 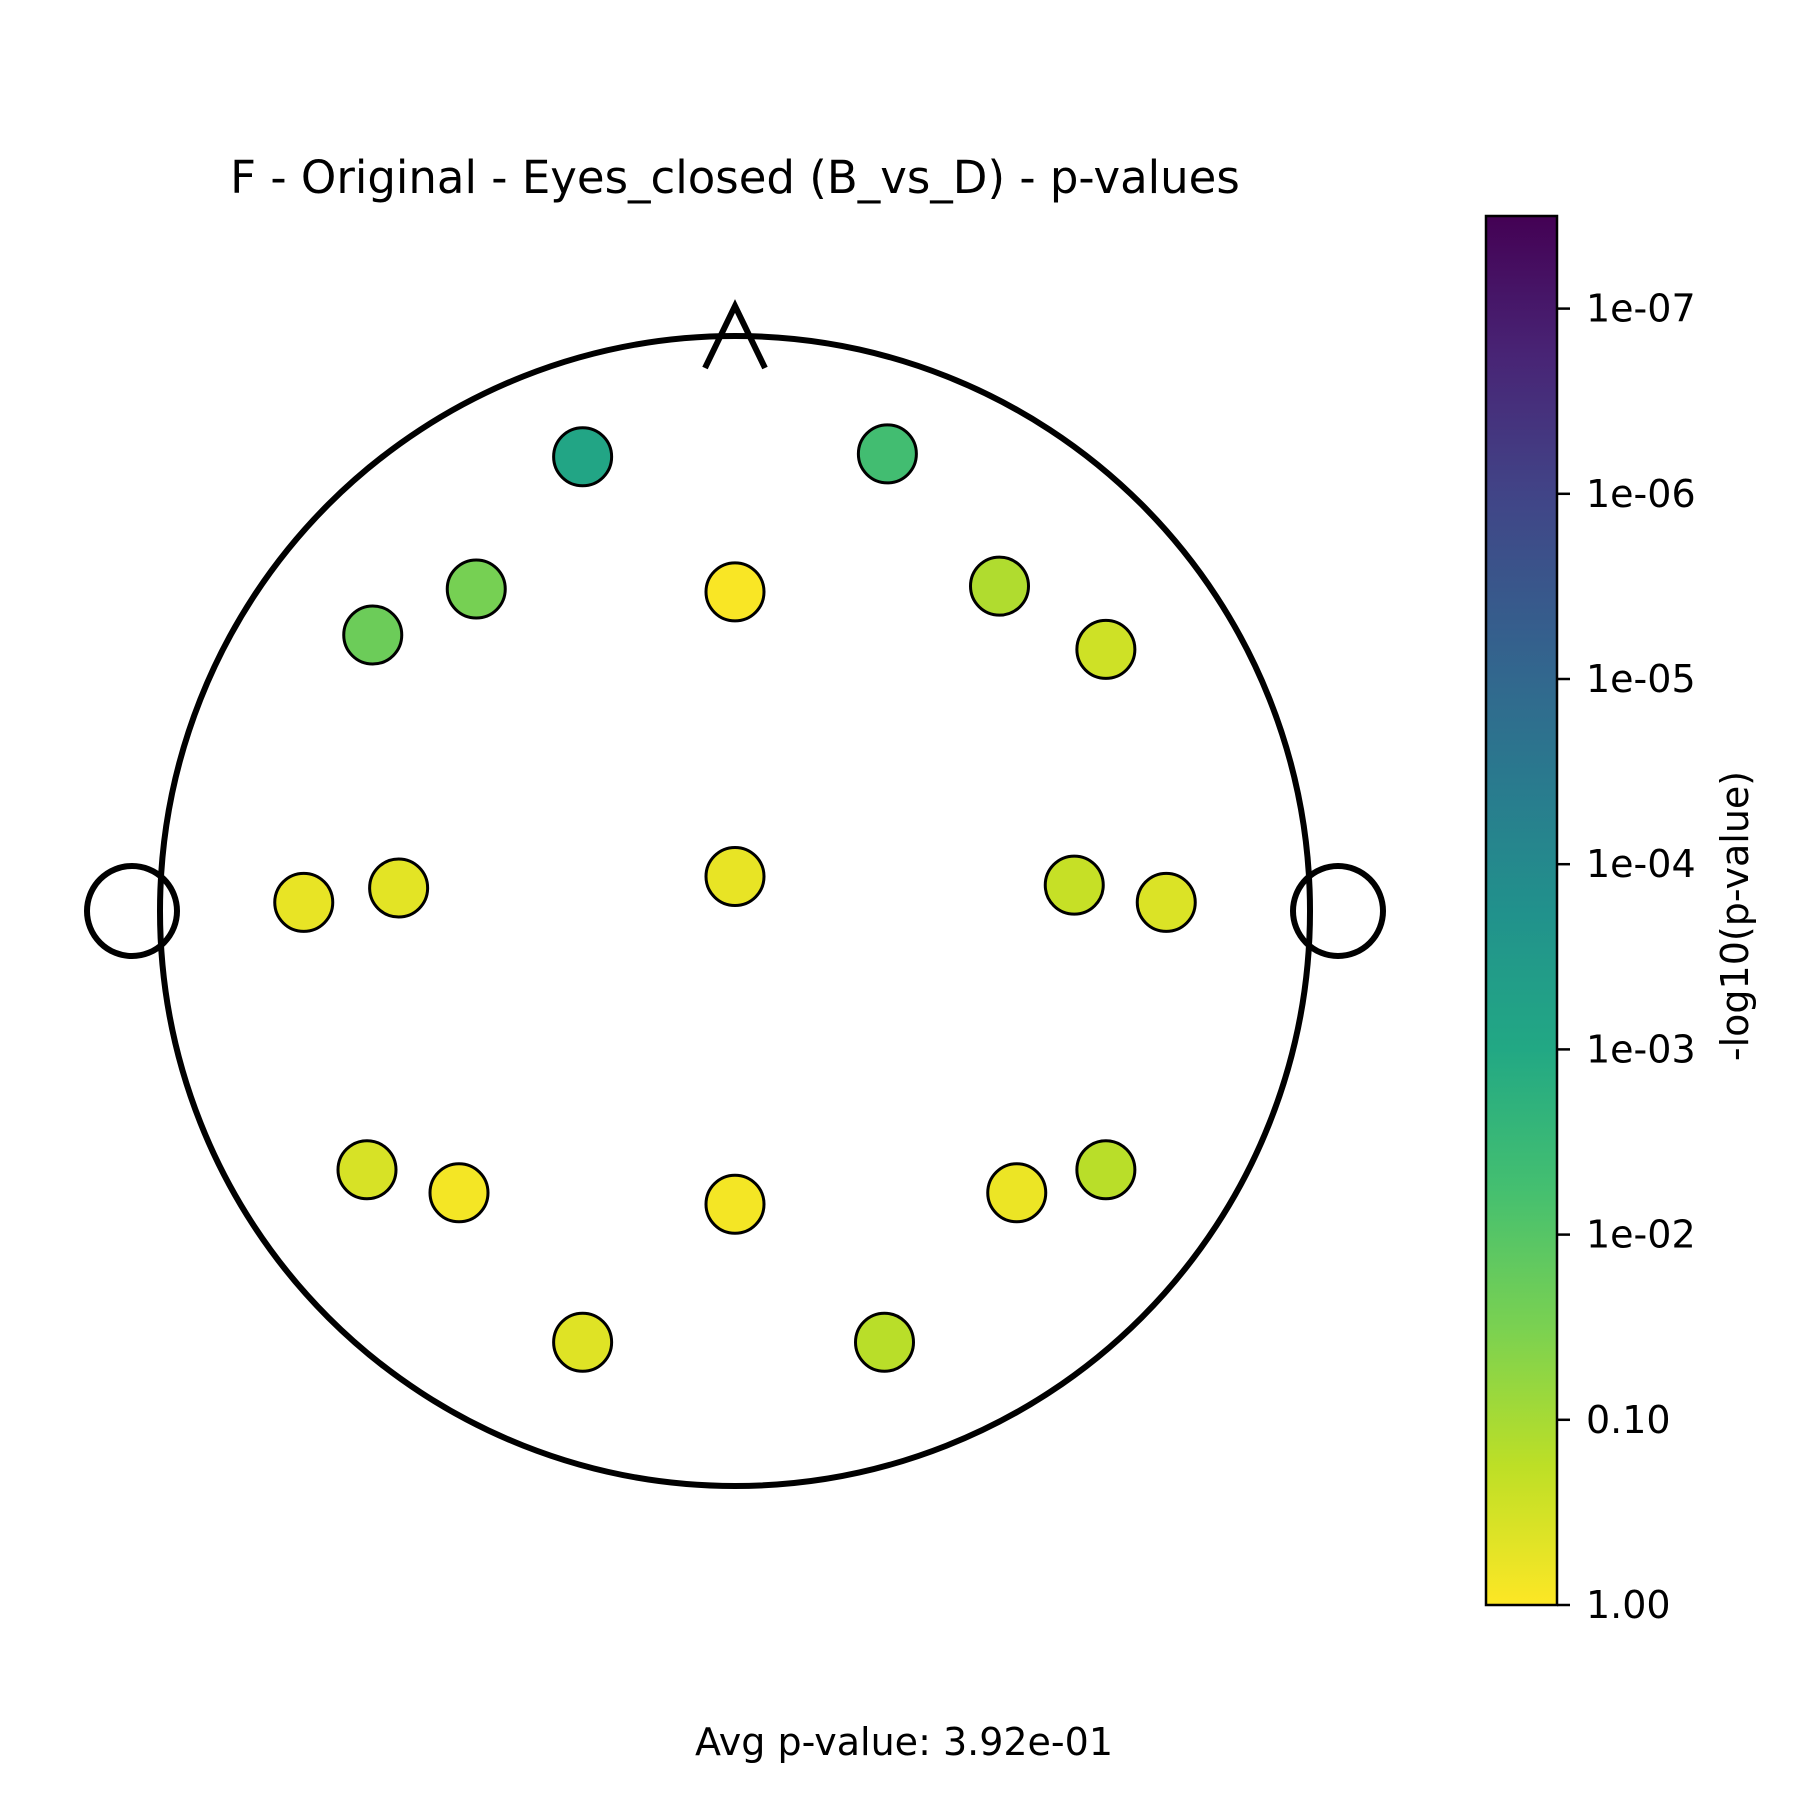 What do you see at coordinates (1641, 309) in the screenshot?
I see `colorbar-tick-label: 1e-07` at bounding box center [1641, 309].